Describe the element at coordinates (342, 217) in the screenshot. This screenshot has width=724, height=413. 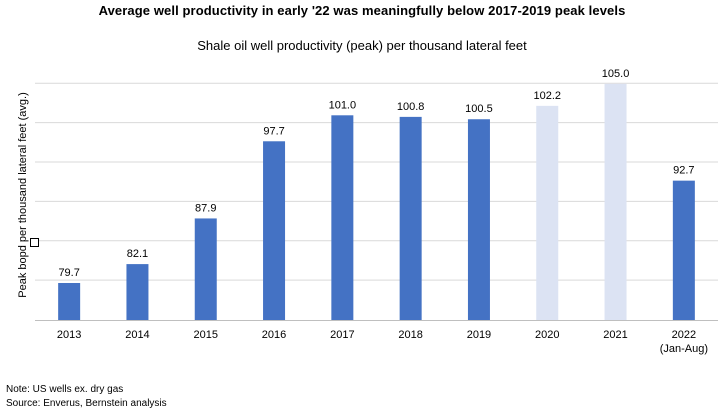
I see `bar-2017` at that location.